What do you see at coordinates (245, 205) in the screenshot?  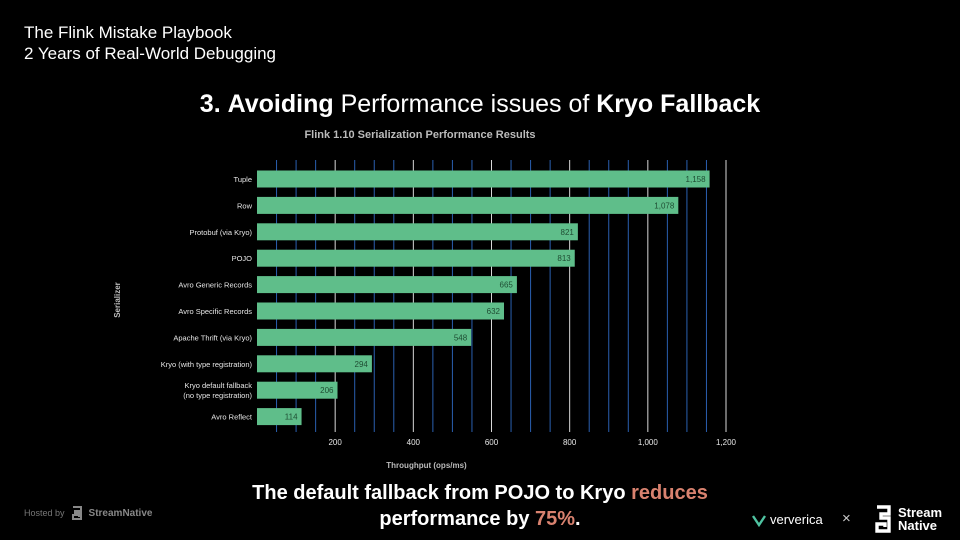 I see `category-label: Row` at bounding box center [245, 205].